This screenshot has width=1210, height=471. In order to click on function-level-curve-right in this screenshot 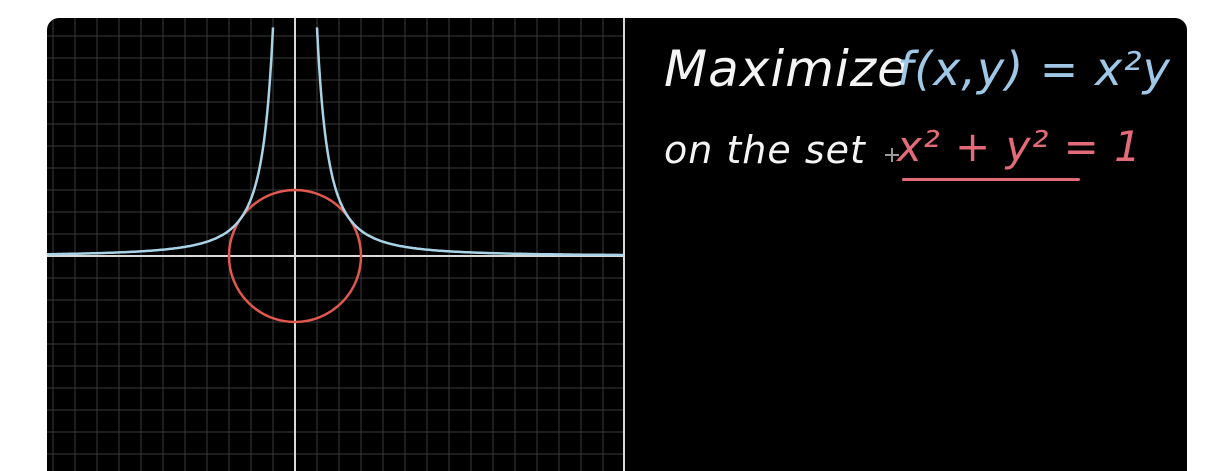, I will do `click(469, 142)`.